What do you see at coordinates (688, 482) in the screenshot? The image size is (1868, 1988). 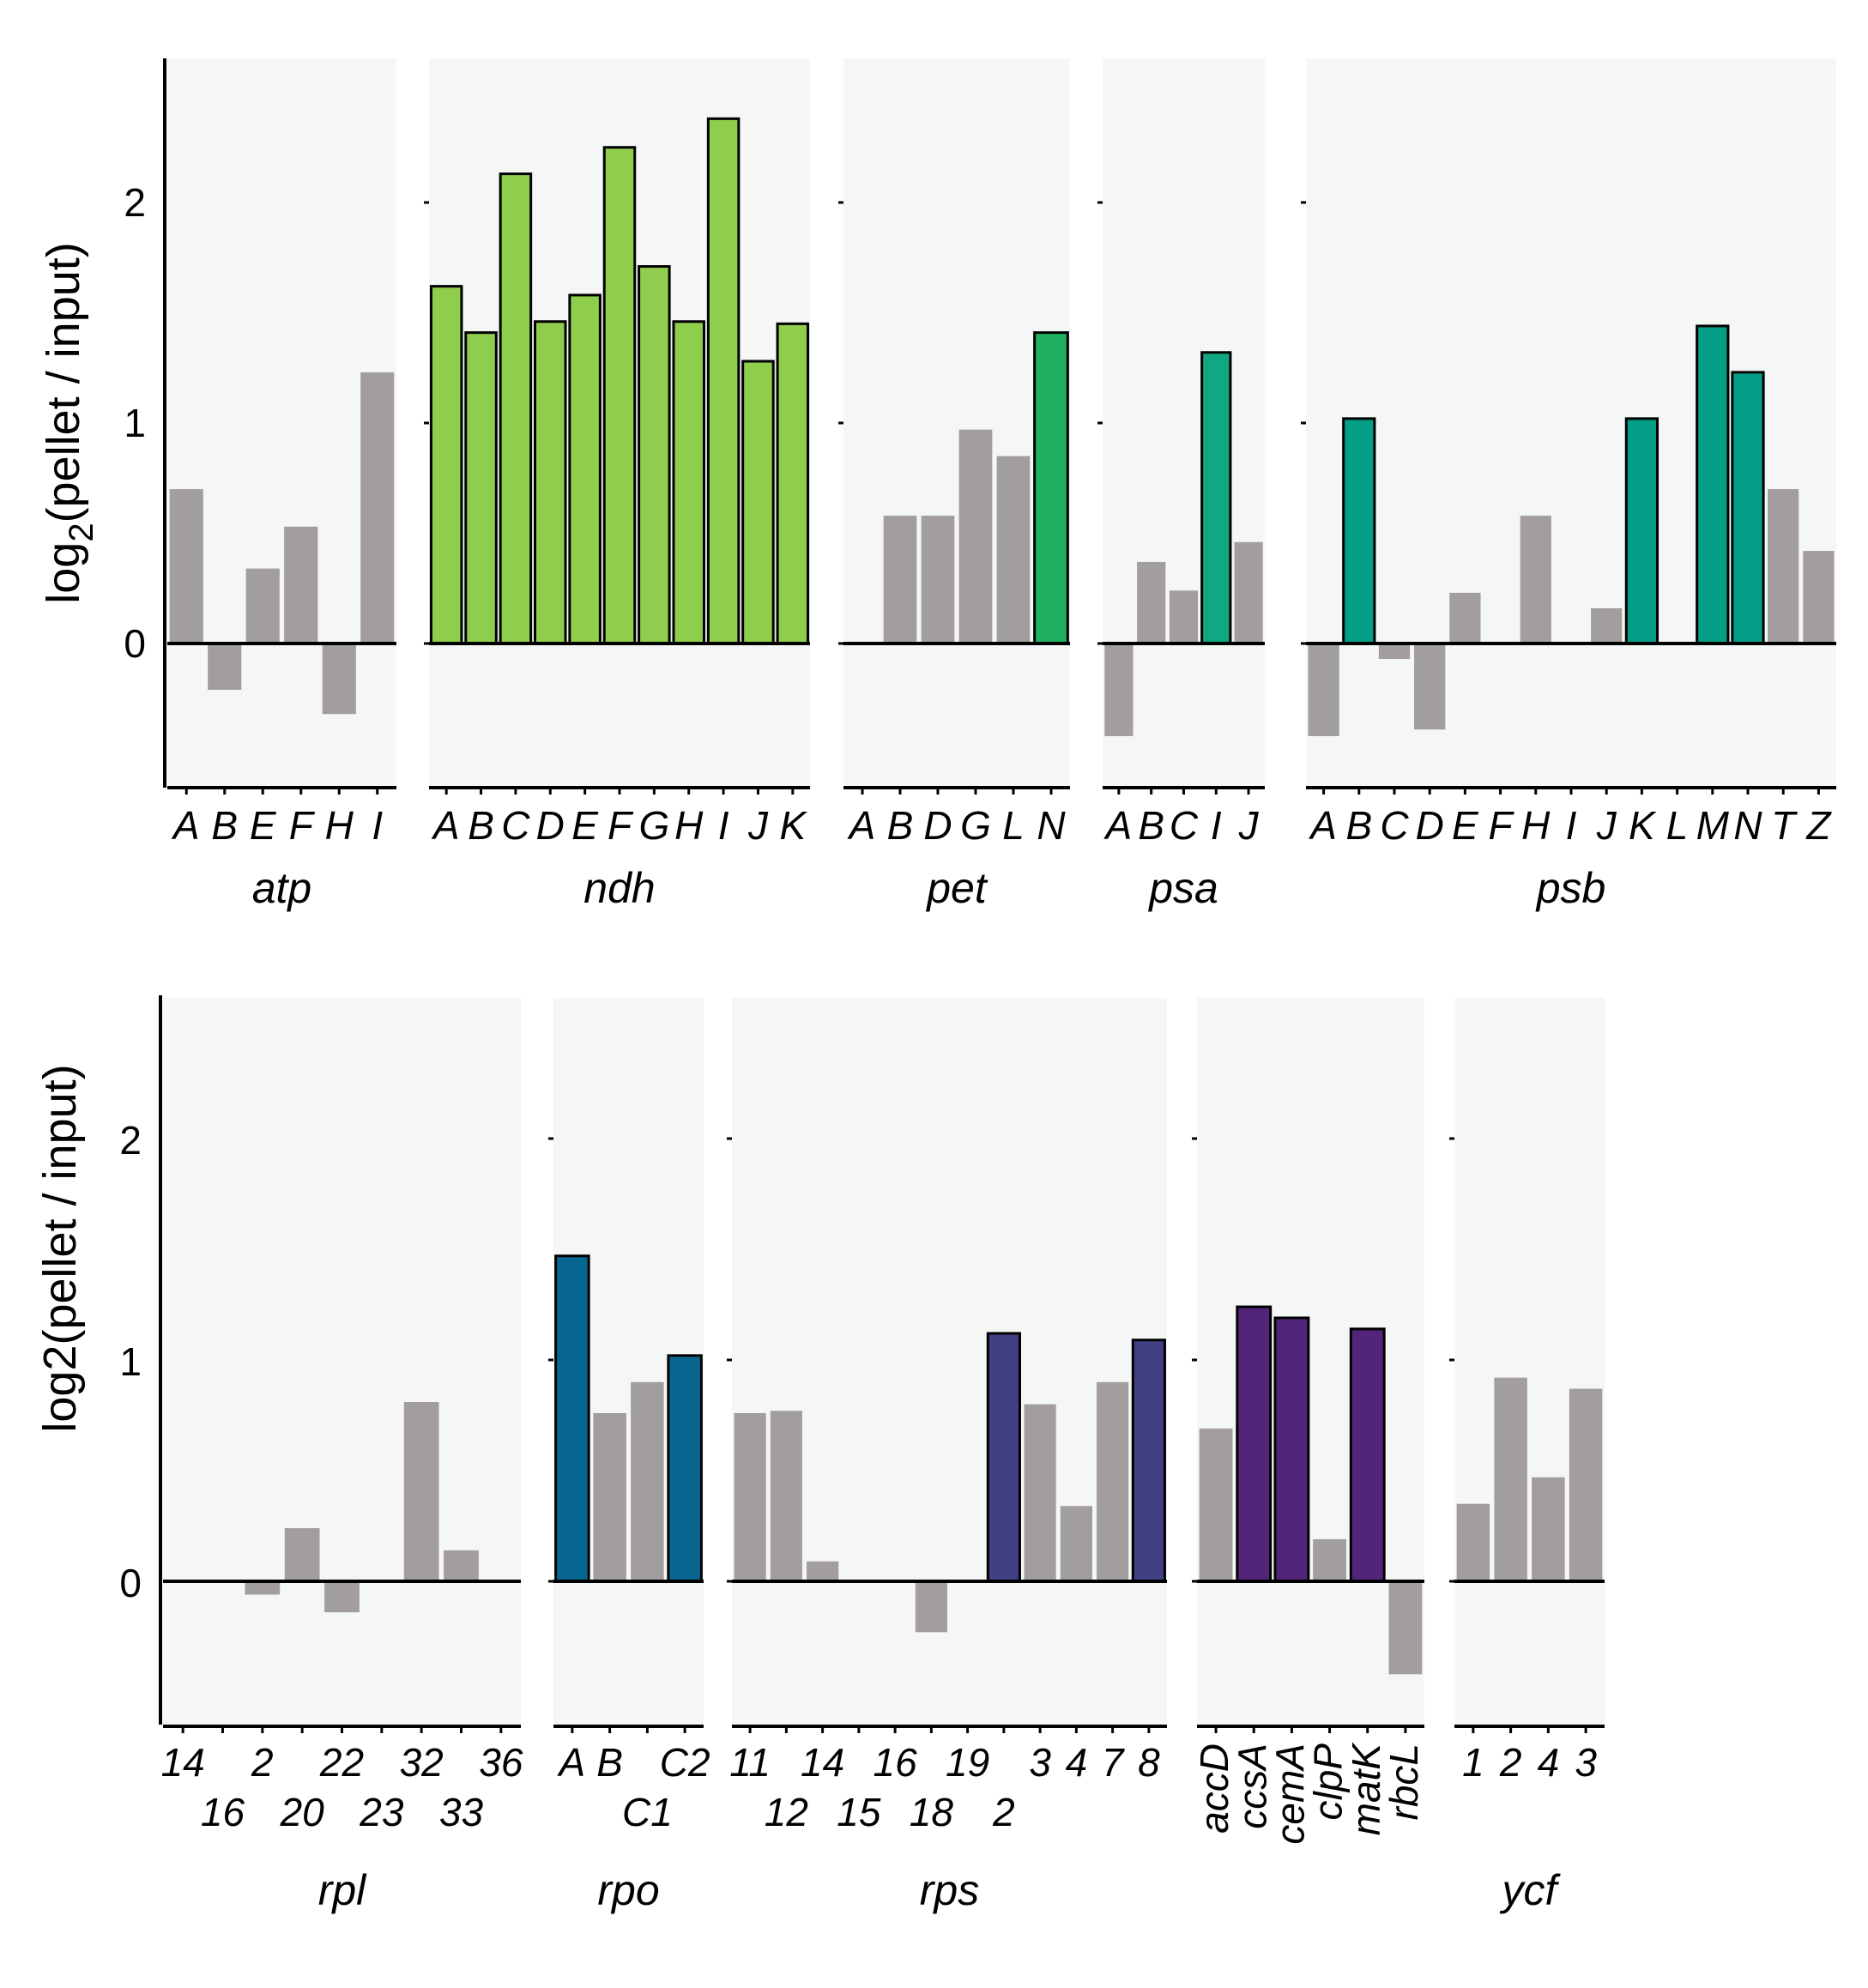 I see `bar-ndh-H` at bounding box center [688, 482].